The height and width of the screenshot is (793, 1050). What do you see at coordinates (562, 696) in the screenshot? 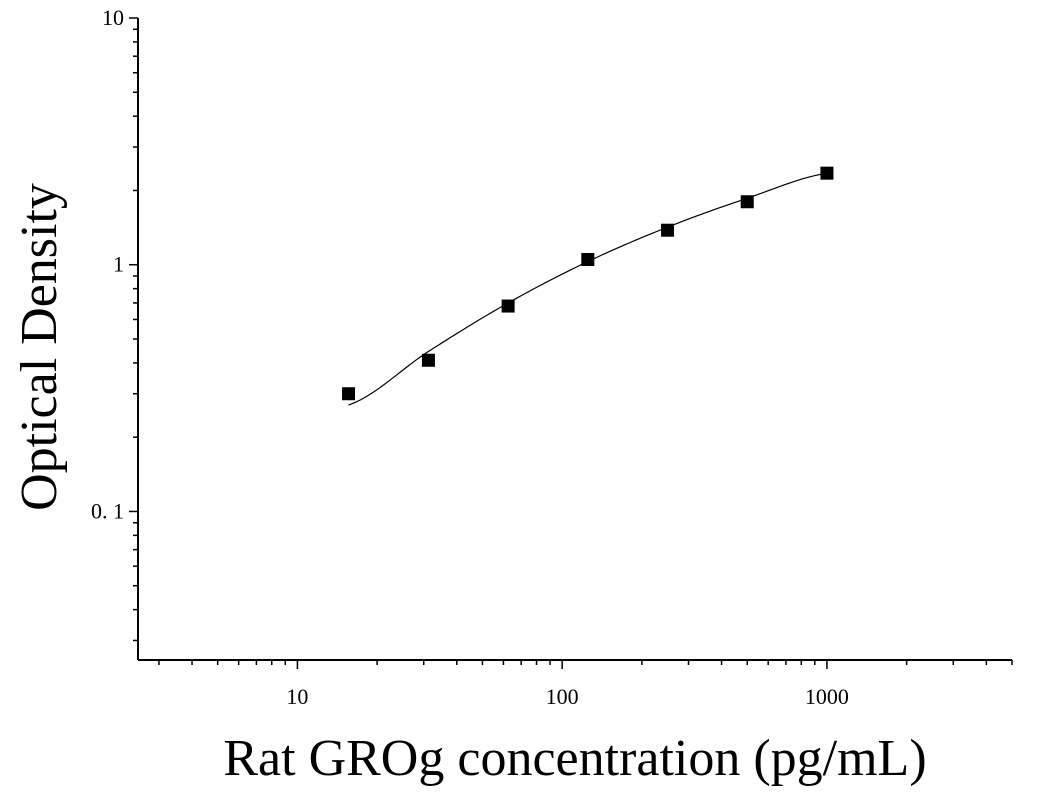
I see `x-tick-label: 100` at bounding box center [562, 696].